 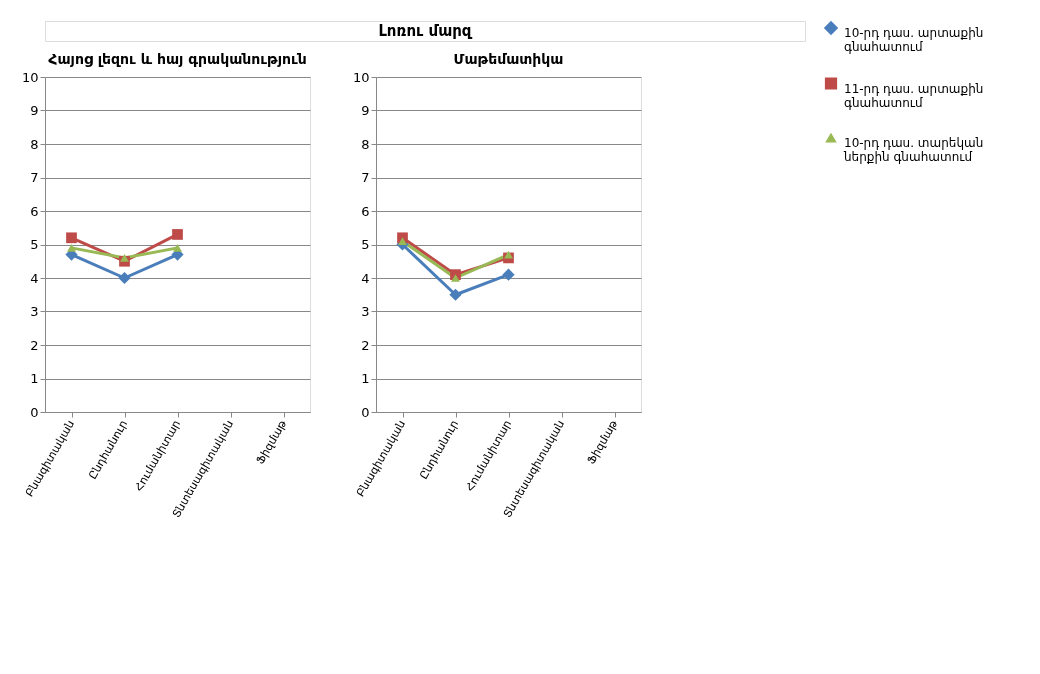 What do you see at coordinates (177, 59) in the screenshot?
I see `chart-title: Հայոց լեզու և հայ գրականություն` at bounding box center [177, 59].